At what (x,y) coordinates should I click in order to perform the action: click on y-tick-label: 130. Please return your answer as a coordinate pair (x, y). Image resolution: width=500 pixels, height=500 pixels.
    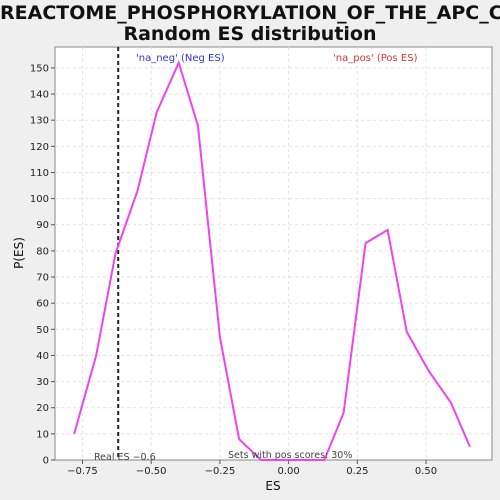
    Looking at the image, I should click on (39, 121).